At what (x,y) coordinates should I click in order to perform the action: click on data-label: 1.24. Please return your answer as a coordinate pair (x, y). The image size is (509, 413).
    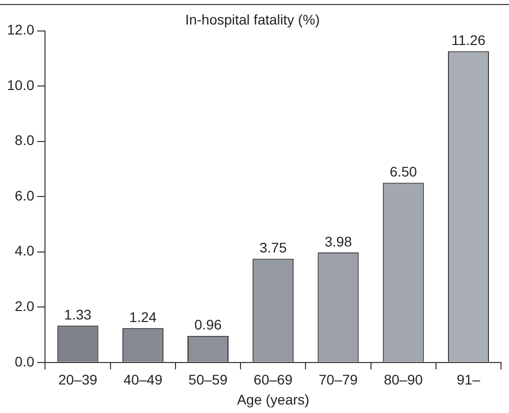
    Looking at the image, I should click on (143, 316).